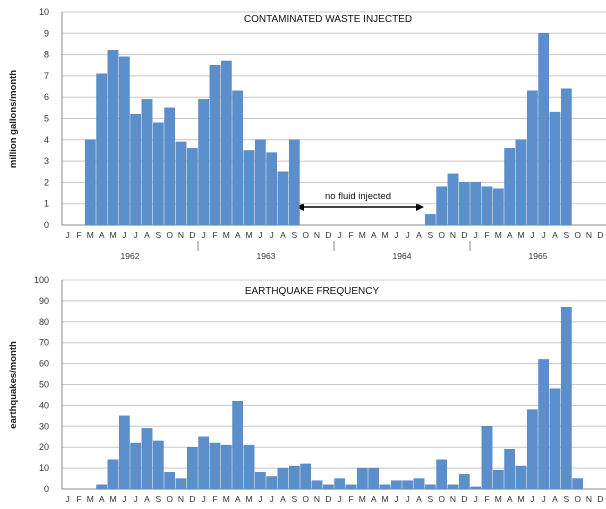 The image size is (606, 509). I want to click on annotation-text: no fluid injected, so click(358, 196).